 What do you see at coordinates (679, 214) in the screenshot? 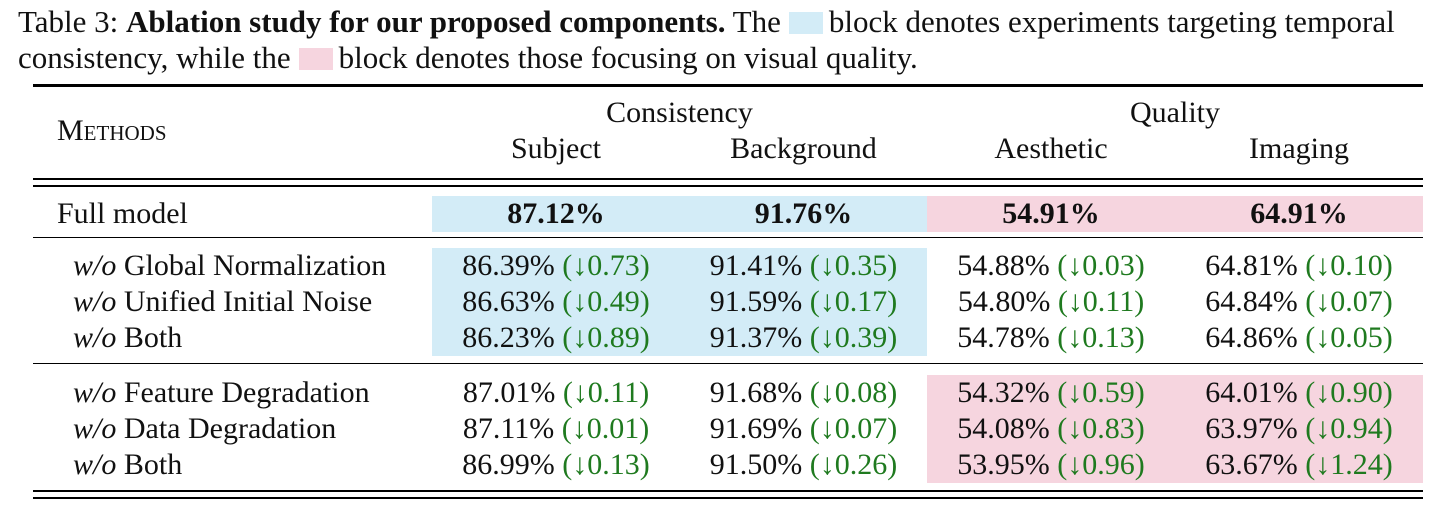
I see `full-model-consistency-block` at bounding box center [679, 214].